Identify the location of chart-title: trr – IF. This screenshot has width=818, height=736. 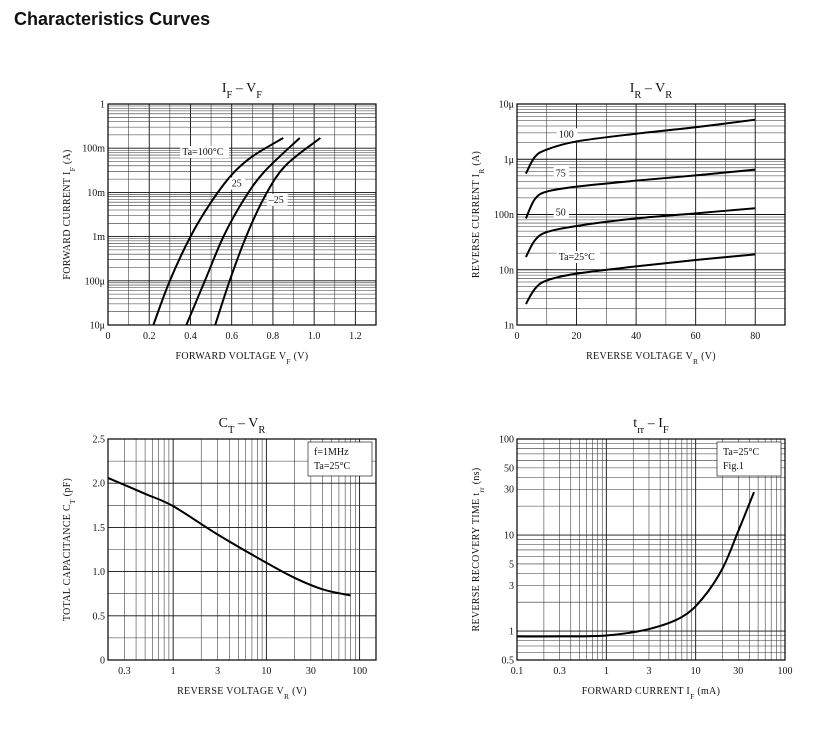
(651, 426).